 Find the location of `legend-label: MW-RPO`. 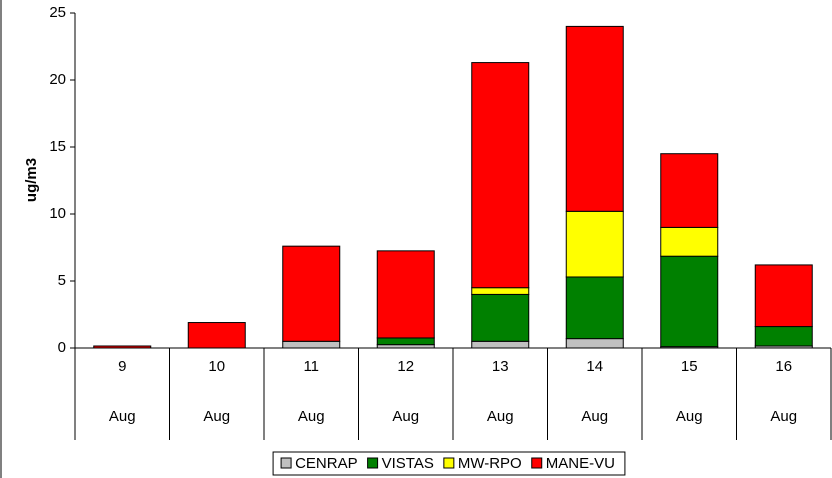

legend-label: MW-RPO is located at coordinates (490, 463).